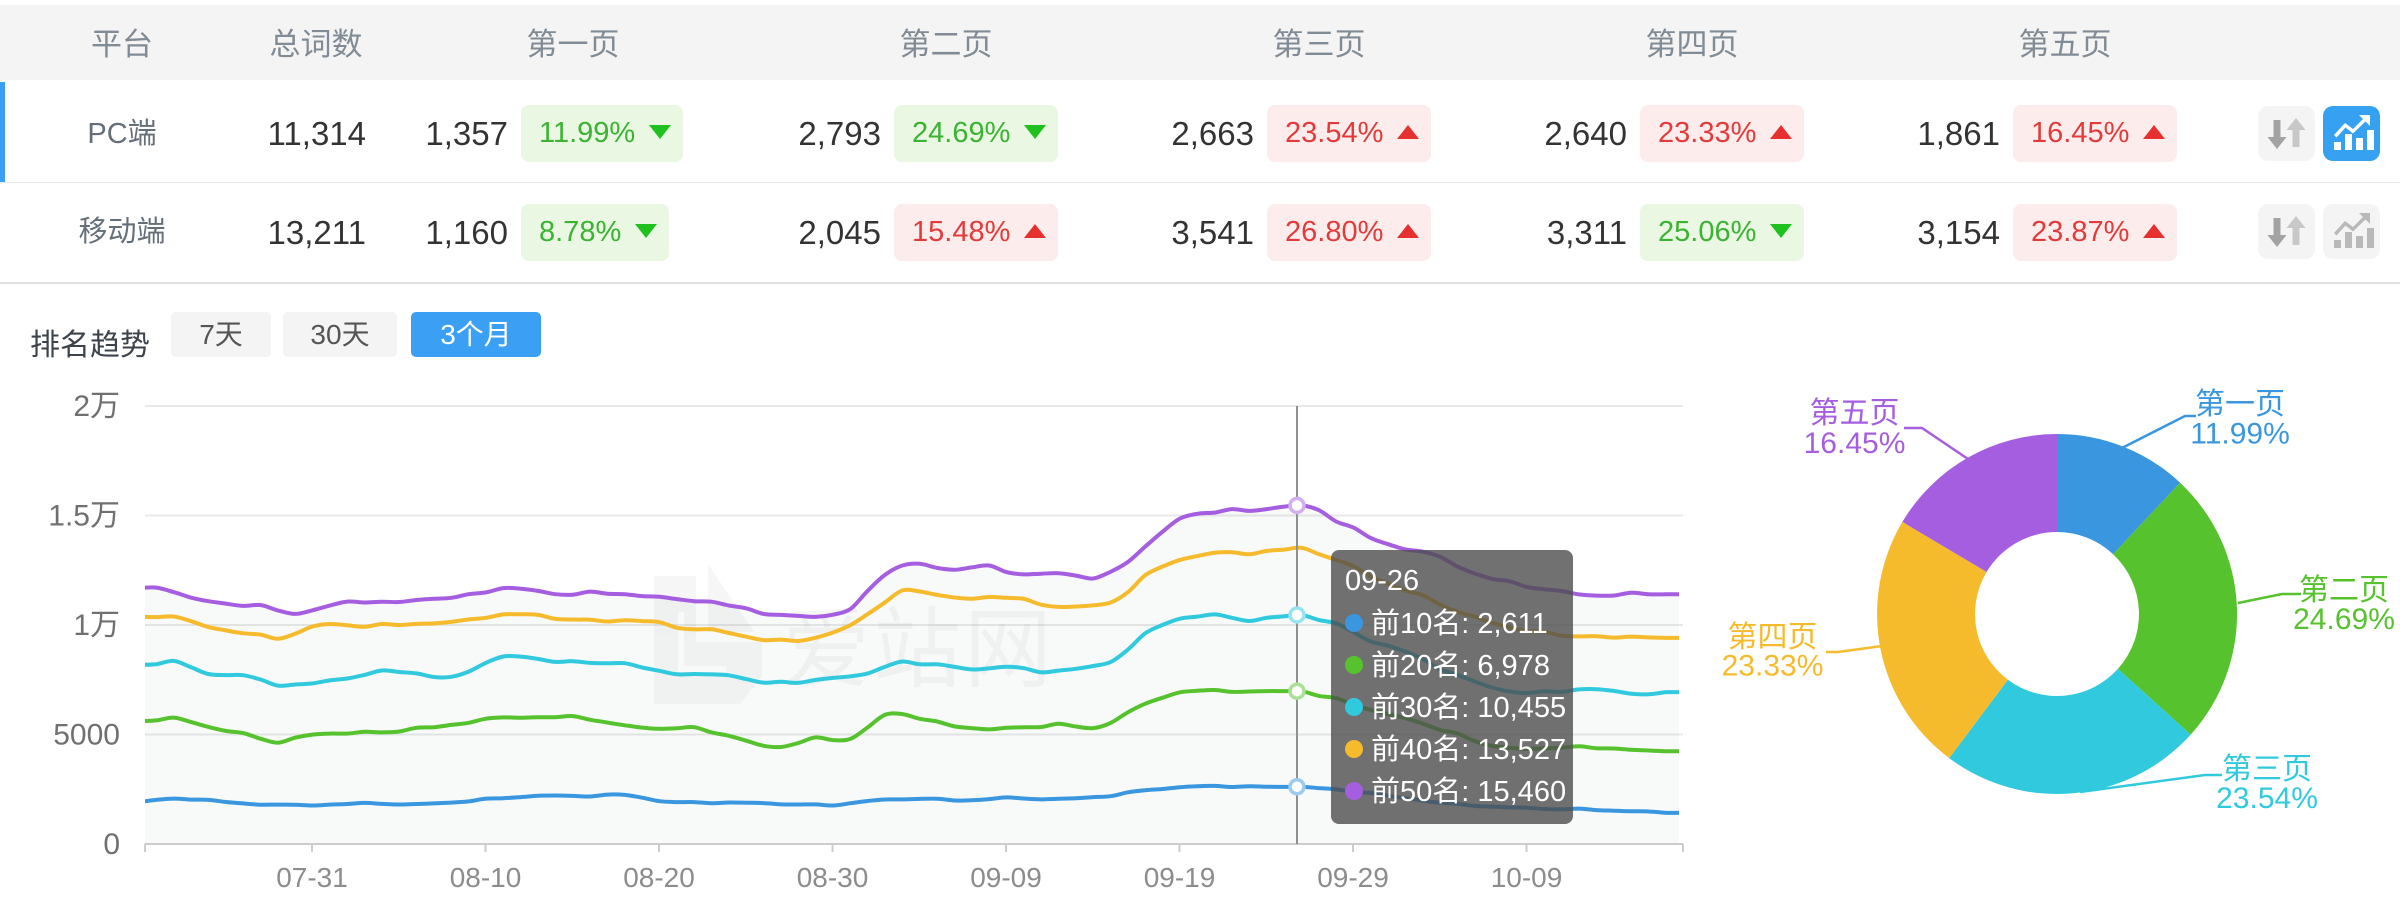 The height and width of the screenshot is (924, 2400). Describe the element at coordinates (486, 877) in the screenshot. I see `svg-text: 08-10` at that location.